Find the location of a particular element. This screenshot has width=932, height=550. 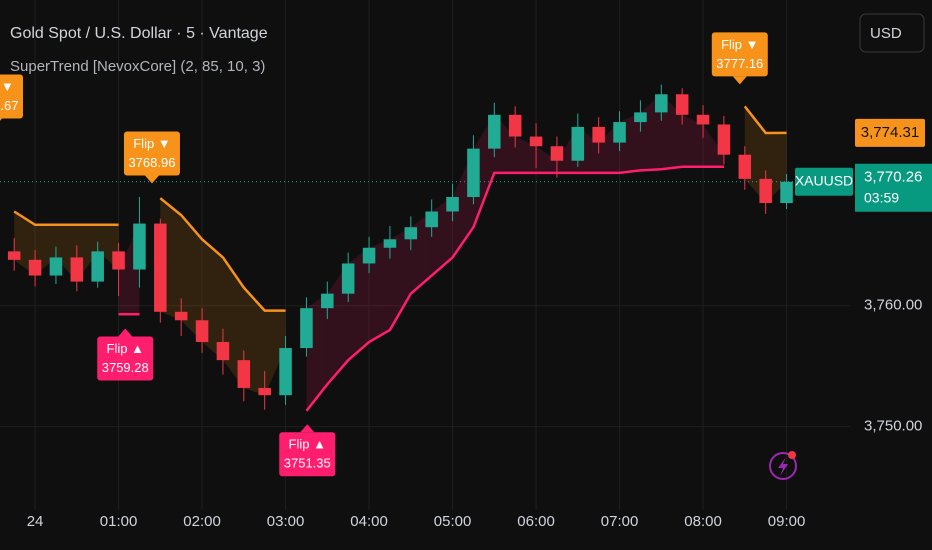

x-tick-label: 07:00 is located at coordinates (620, 521).